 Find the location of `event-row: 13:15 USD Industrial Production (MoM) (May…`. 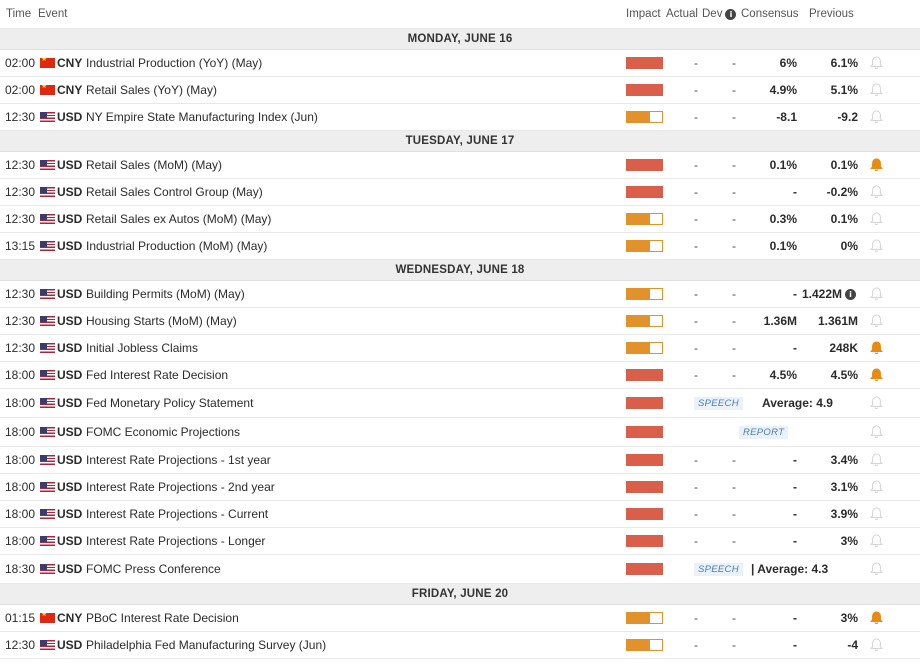

event-row: 13:15 USD Industrial Production (MoM) (May… is located at coordinates (460, 246).